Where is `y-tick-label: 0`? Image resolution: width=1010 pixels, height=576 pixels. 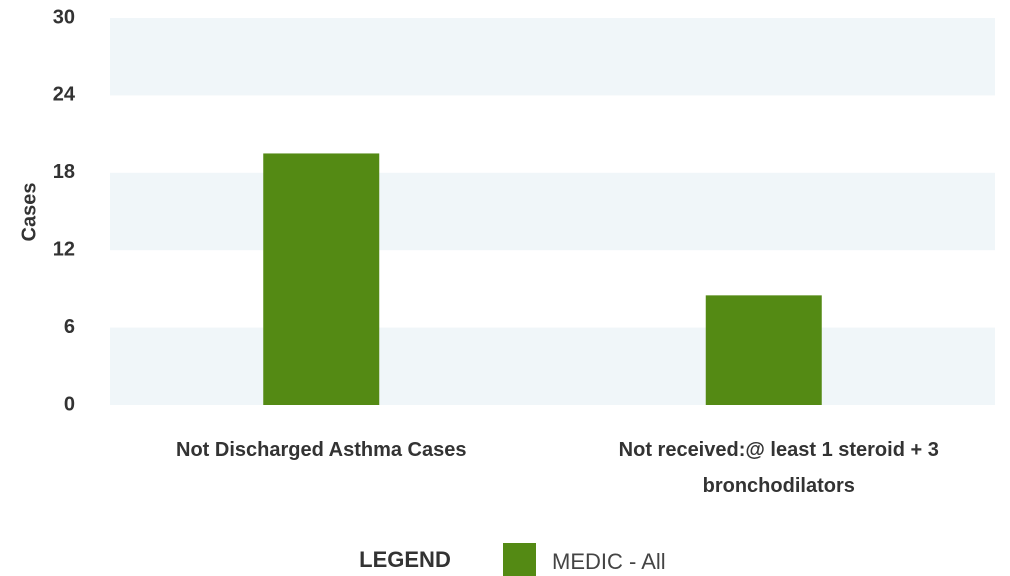 y-tick-label: 0 is located at coordinates (69, 404).